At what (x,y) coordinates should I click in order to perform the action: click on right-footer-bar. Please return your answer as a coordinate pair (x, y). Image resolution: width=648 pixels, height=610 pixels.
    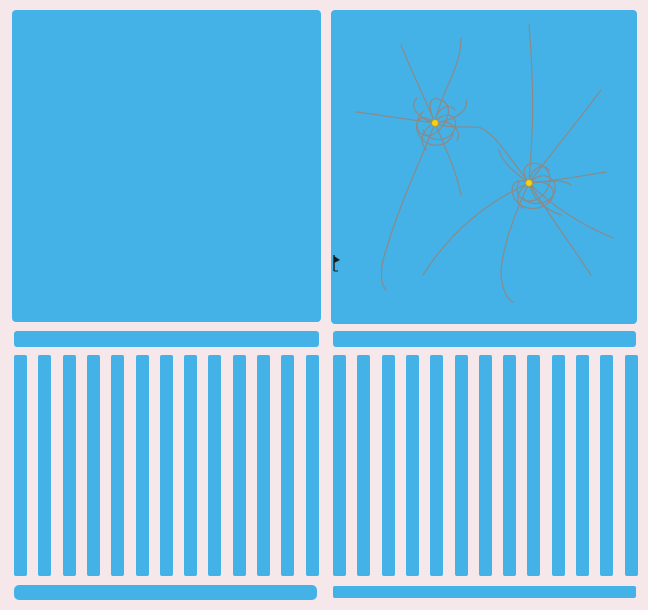
    Looking at the image, I should click on (484, 592).